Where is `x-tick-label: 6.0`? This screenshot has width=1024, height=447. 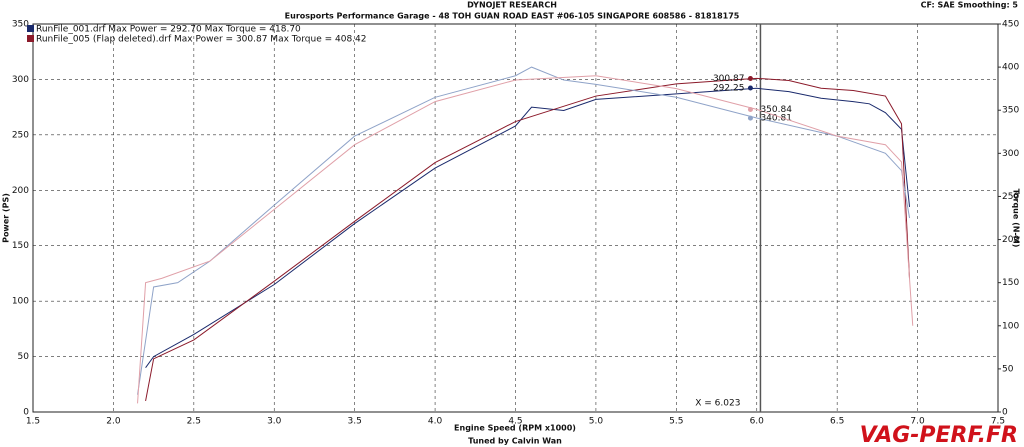
x-tick-label: 6.0 is located at coordinates (757, 422).